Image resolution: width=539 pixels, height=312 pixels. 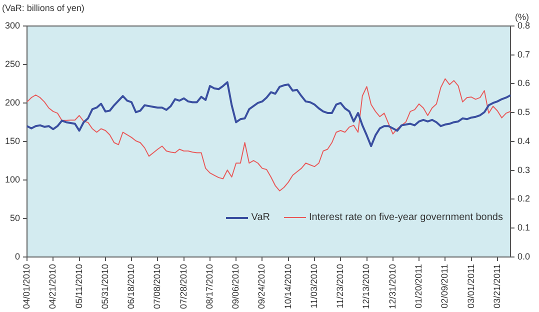 I want to click on y2-tick-label: 0.2, so click(x=523, y=199).